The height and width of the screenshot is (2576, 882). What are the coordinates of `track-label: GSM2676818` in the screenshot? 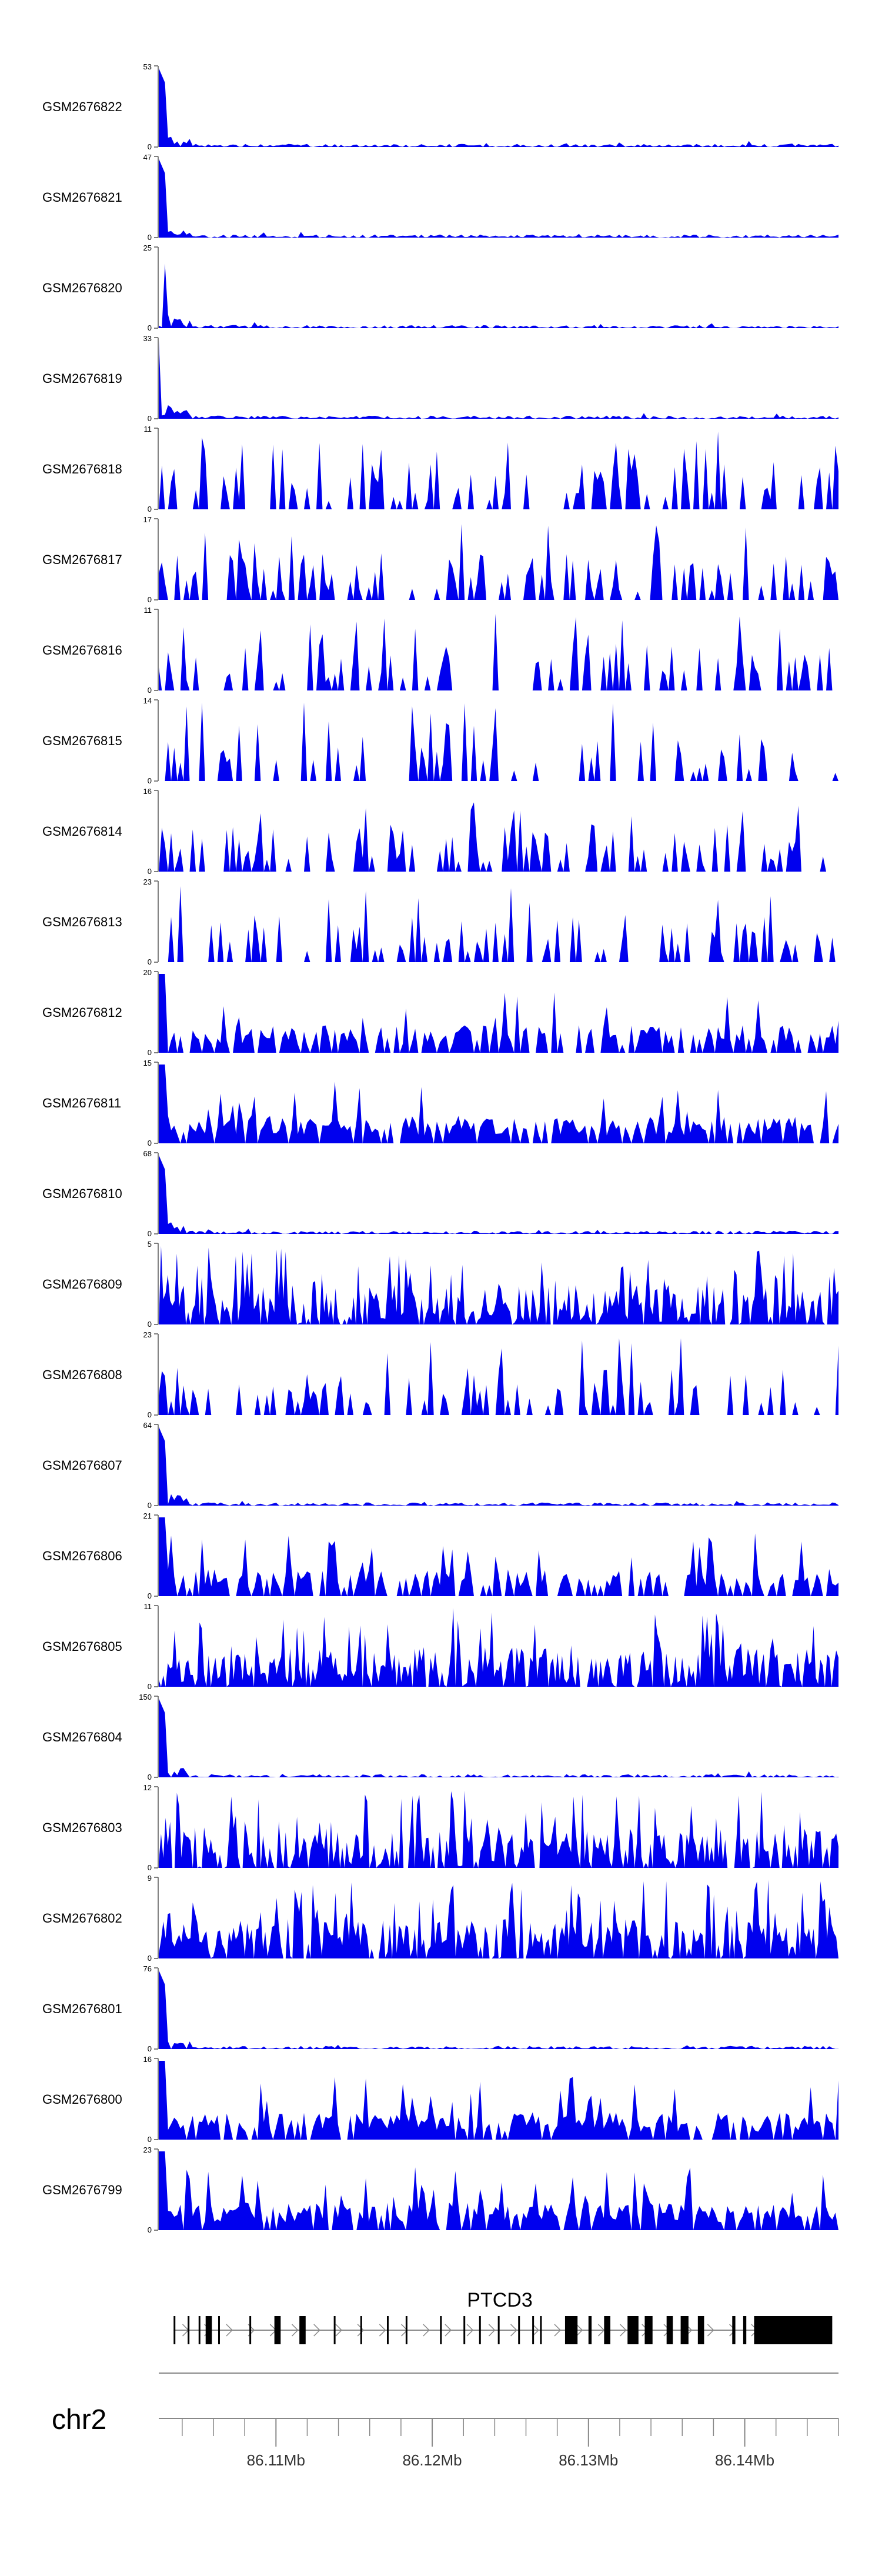 It's located at (82, 469).